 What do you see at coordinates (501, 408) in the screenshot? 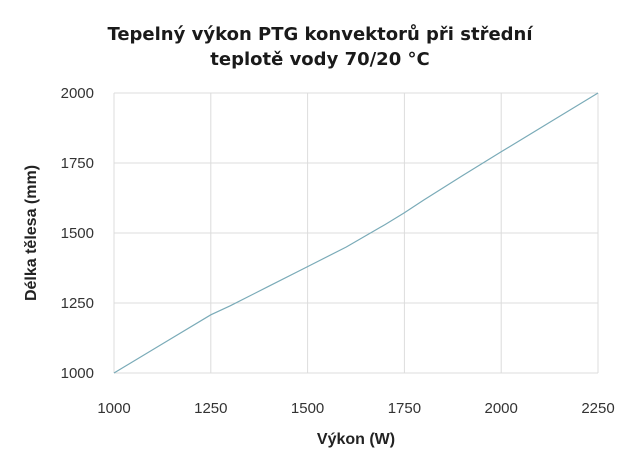
I see `x-tick-label: 2000` at bounding box center [501, 408].